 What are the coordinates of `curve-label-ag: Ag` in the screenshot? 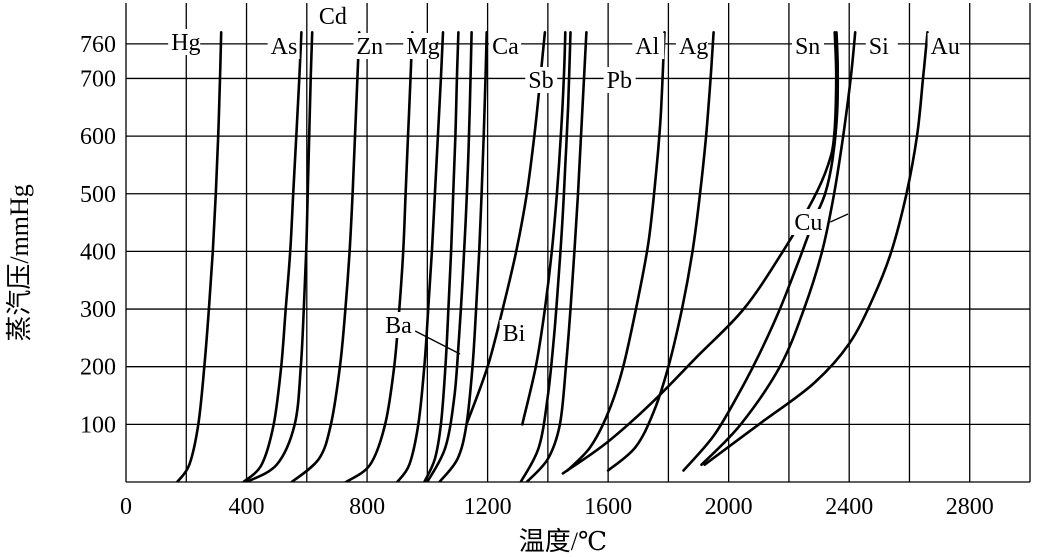 It's located at (693, 47).